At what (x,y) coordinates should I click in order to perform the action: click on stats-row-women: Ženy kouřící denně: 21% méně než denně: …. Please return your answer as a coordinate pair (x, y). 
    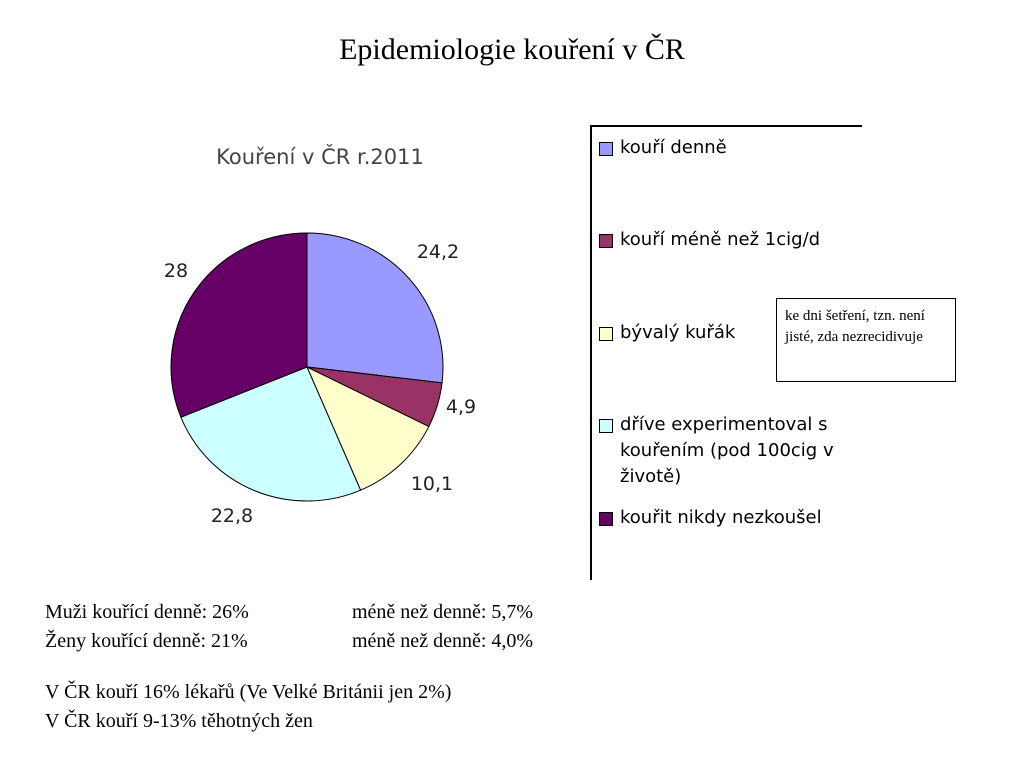
    Looking at the image, I should click on (289, 641).